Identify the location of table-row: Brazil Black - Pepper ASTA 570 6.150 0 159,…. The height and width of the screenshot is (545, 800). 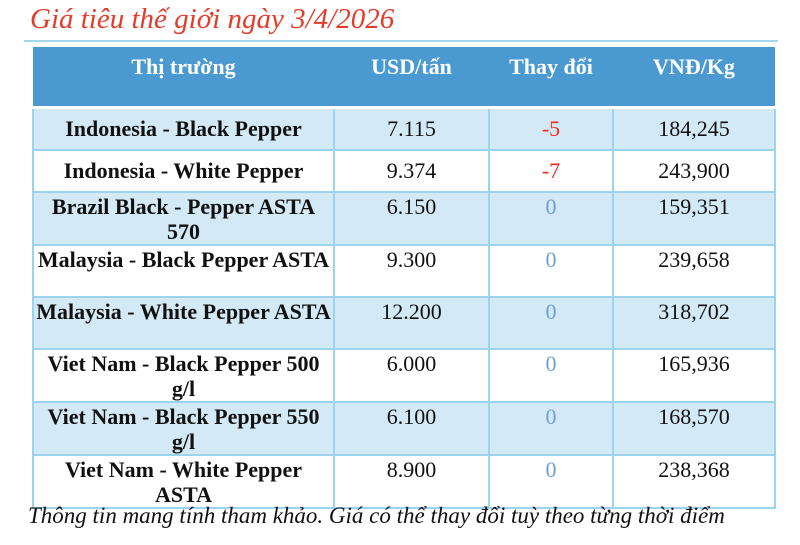
(404, 218).